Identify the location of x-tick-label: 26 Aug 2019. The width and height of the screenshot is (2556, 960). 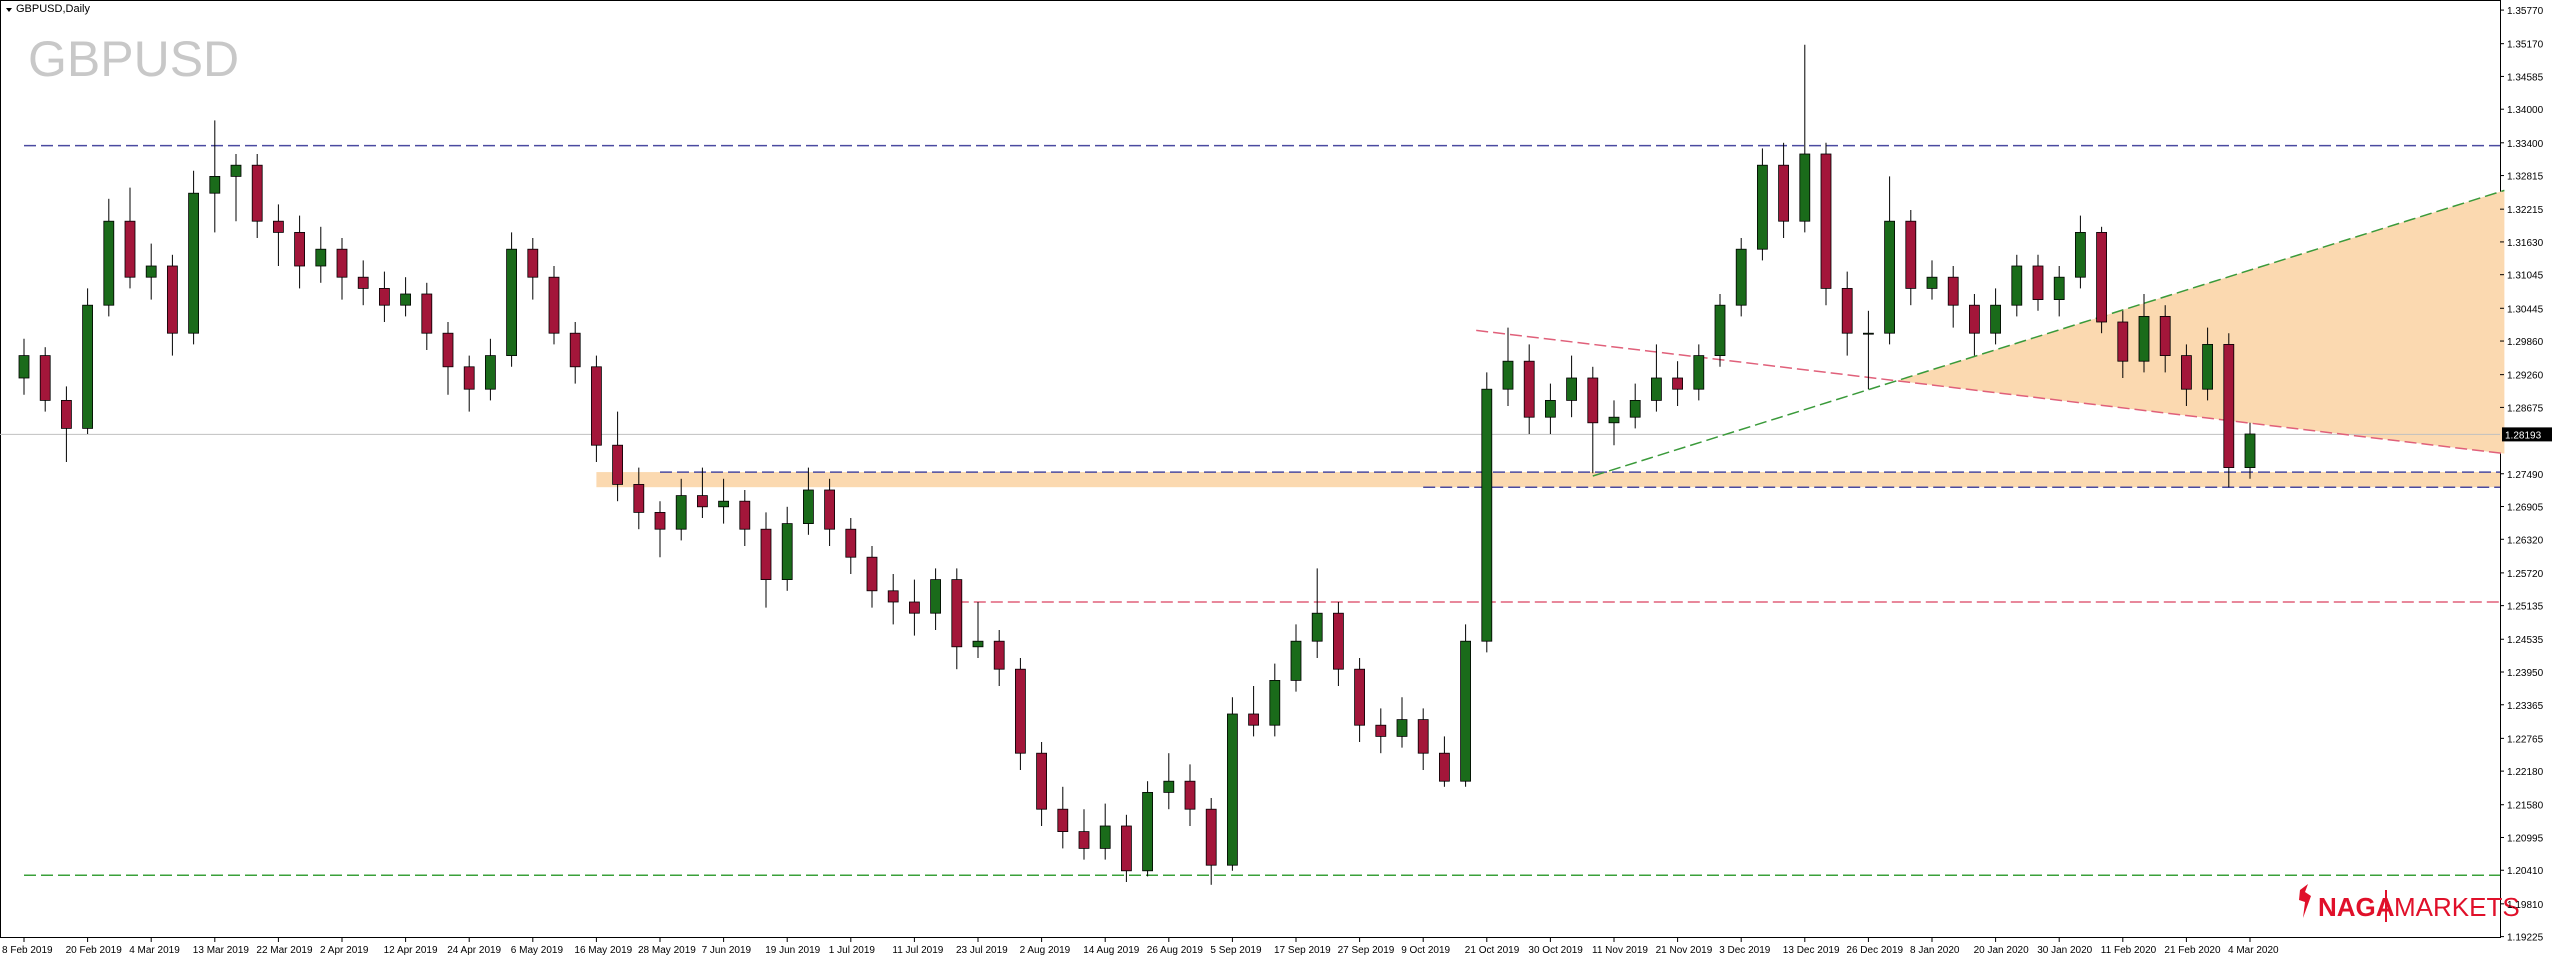
(1175, 950).